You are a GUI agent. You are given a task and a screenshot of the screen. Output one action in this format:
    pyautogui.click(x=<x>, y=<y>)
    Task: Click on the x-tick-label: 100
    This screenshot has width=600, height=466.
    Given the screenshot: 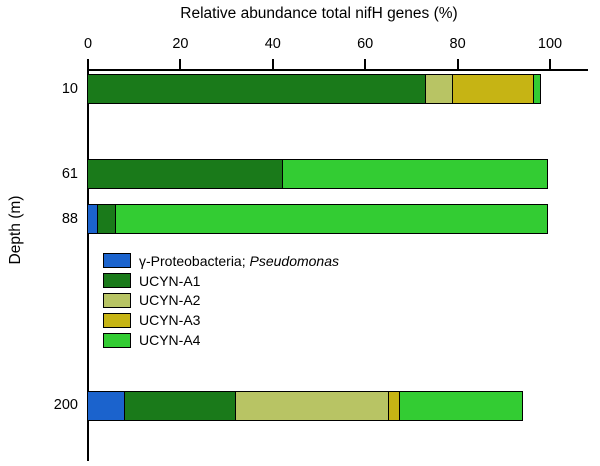 What is the action you would take?
    pyautogui.click(x=550, y=44)
    